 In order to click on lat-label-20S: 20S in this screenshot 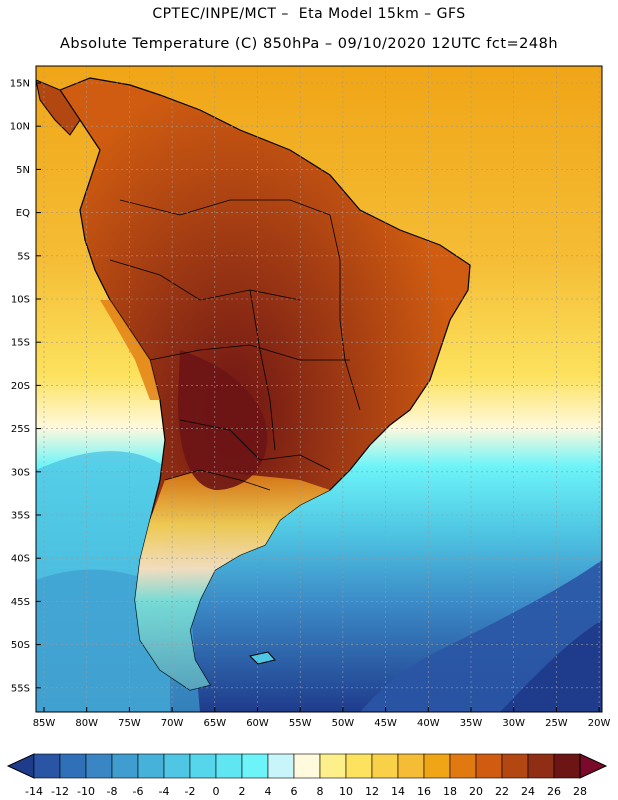, I will do `click(20, 386)`.